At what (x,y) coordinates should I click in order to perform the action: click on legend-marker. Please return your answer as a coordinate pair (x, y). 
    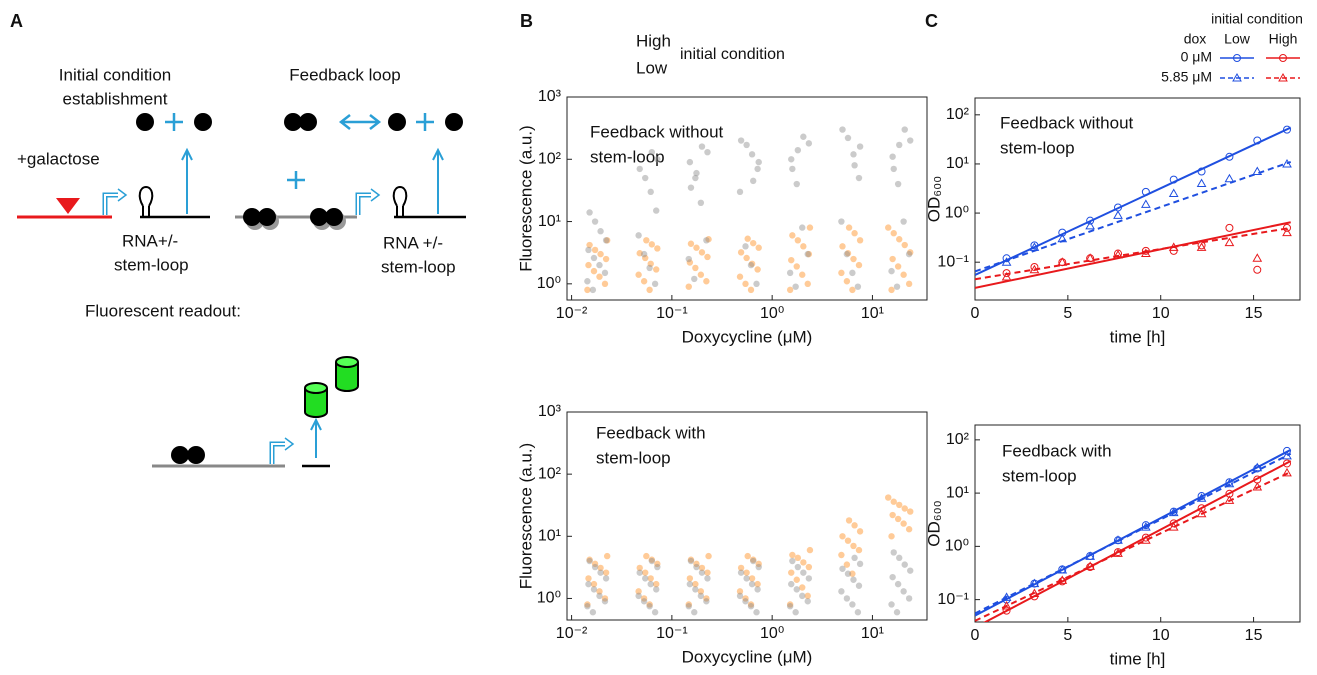
    Looking at the image, I should click on (1237, 58).